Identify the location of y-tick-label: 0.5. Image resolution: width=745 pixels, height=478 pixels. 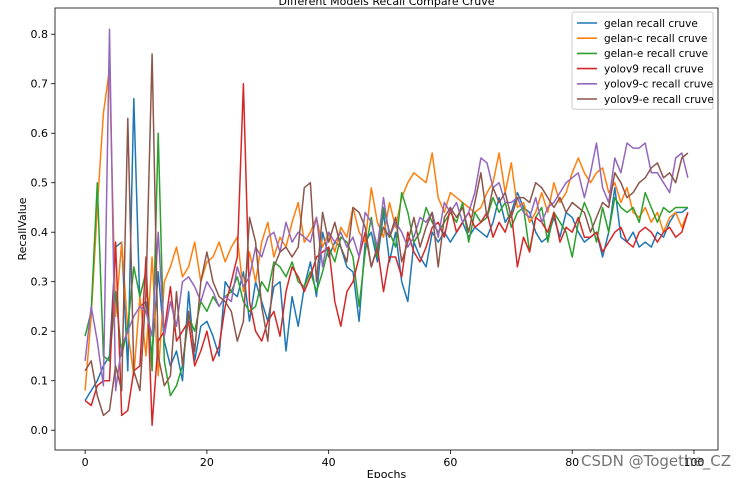
(40, 183).